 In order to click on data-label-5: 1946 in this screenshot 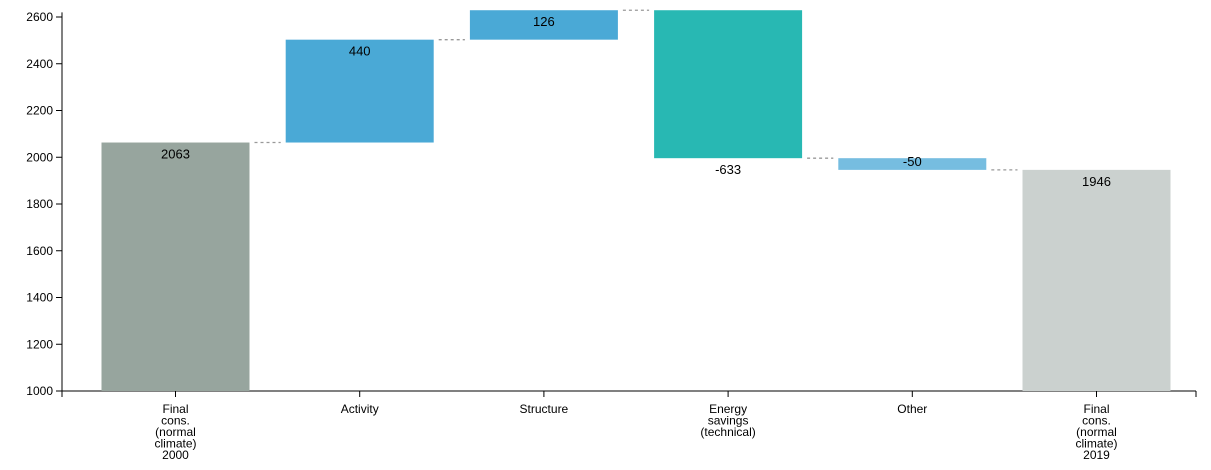, I will do `click(1096, 181)`.